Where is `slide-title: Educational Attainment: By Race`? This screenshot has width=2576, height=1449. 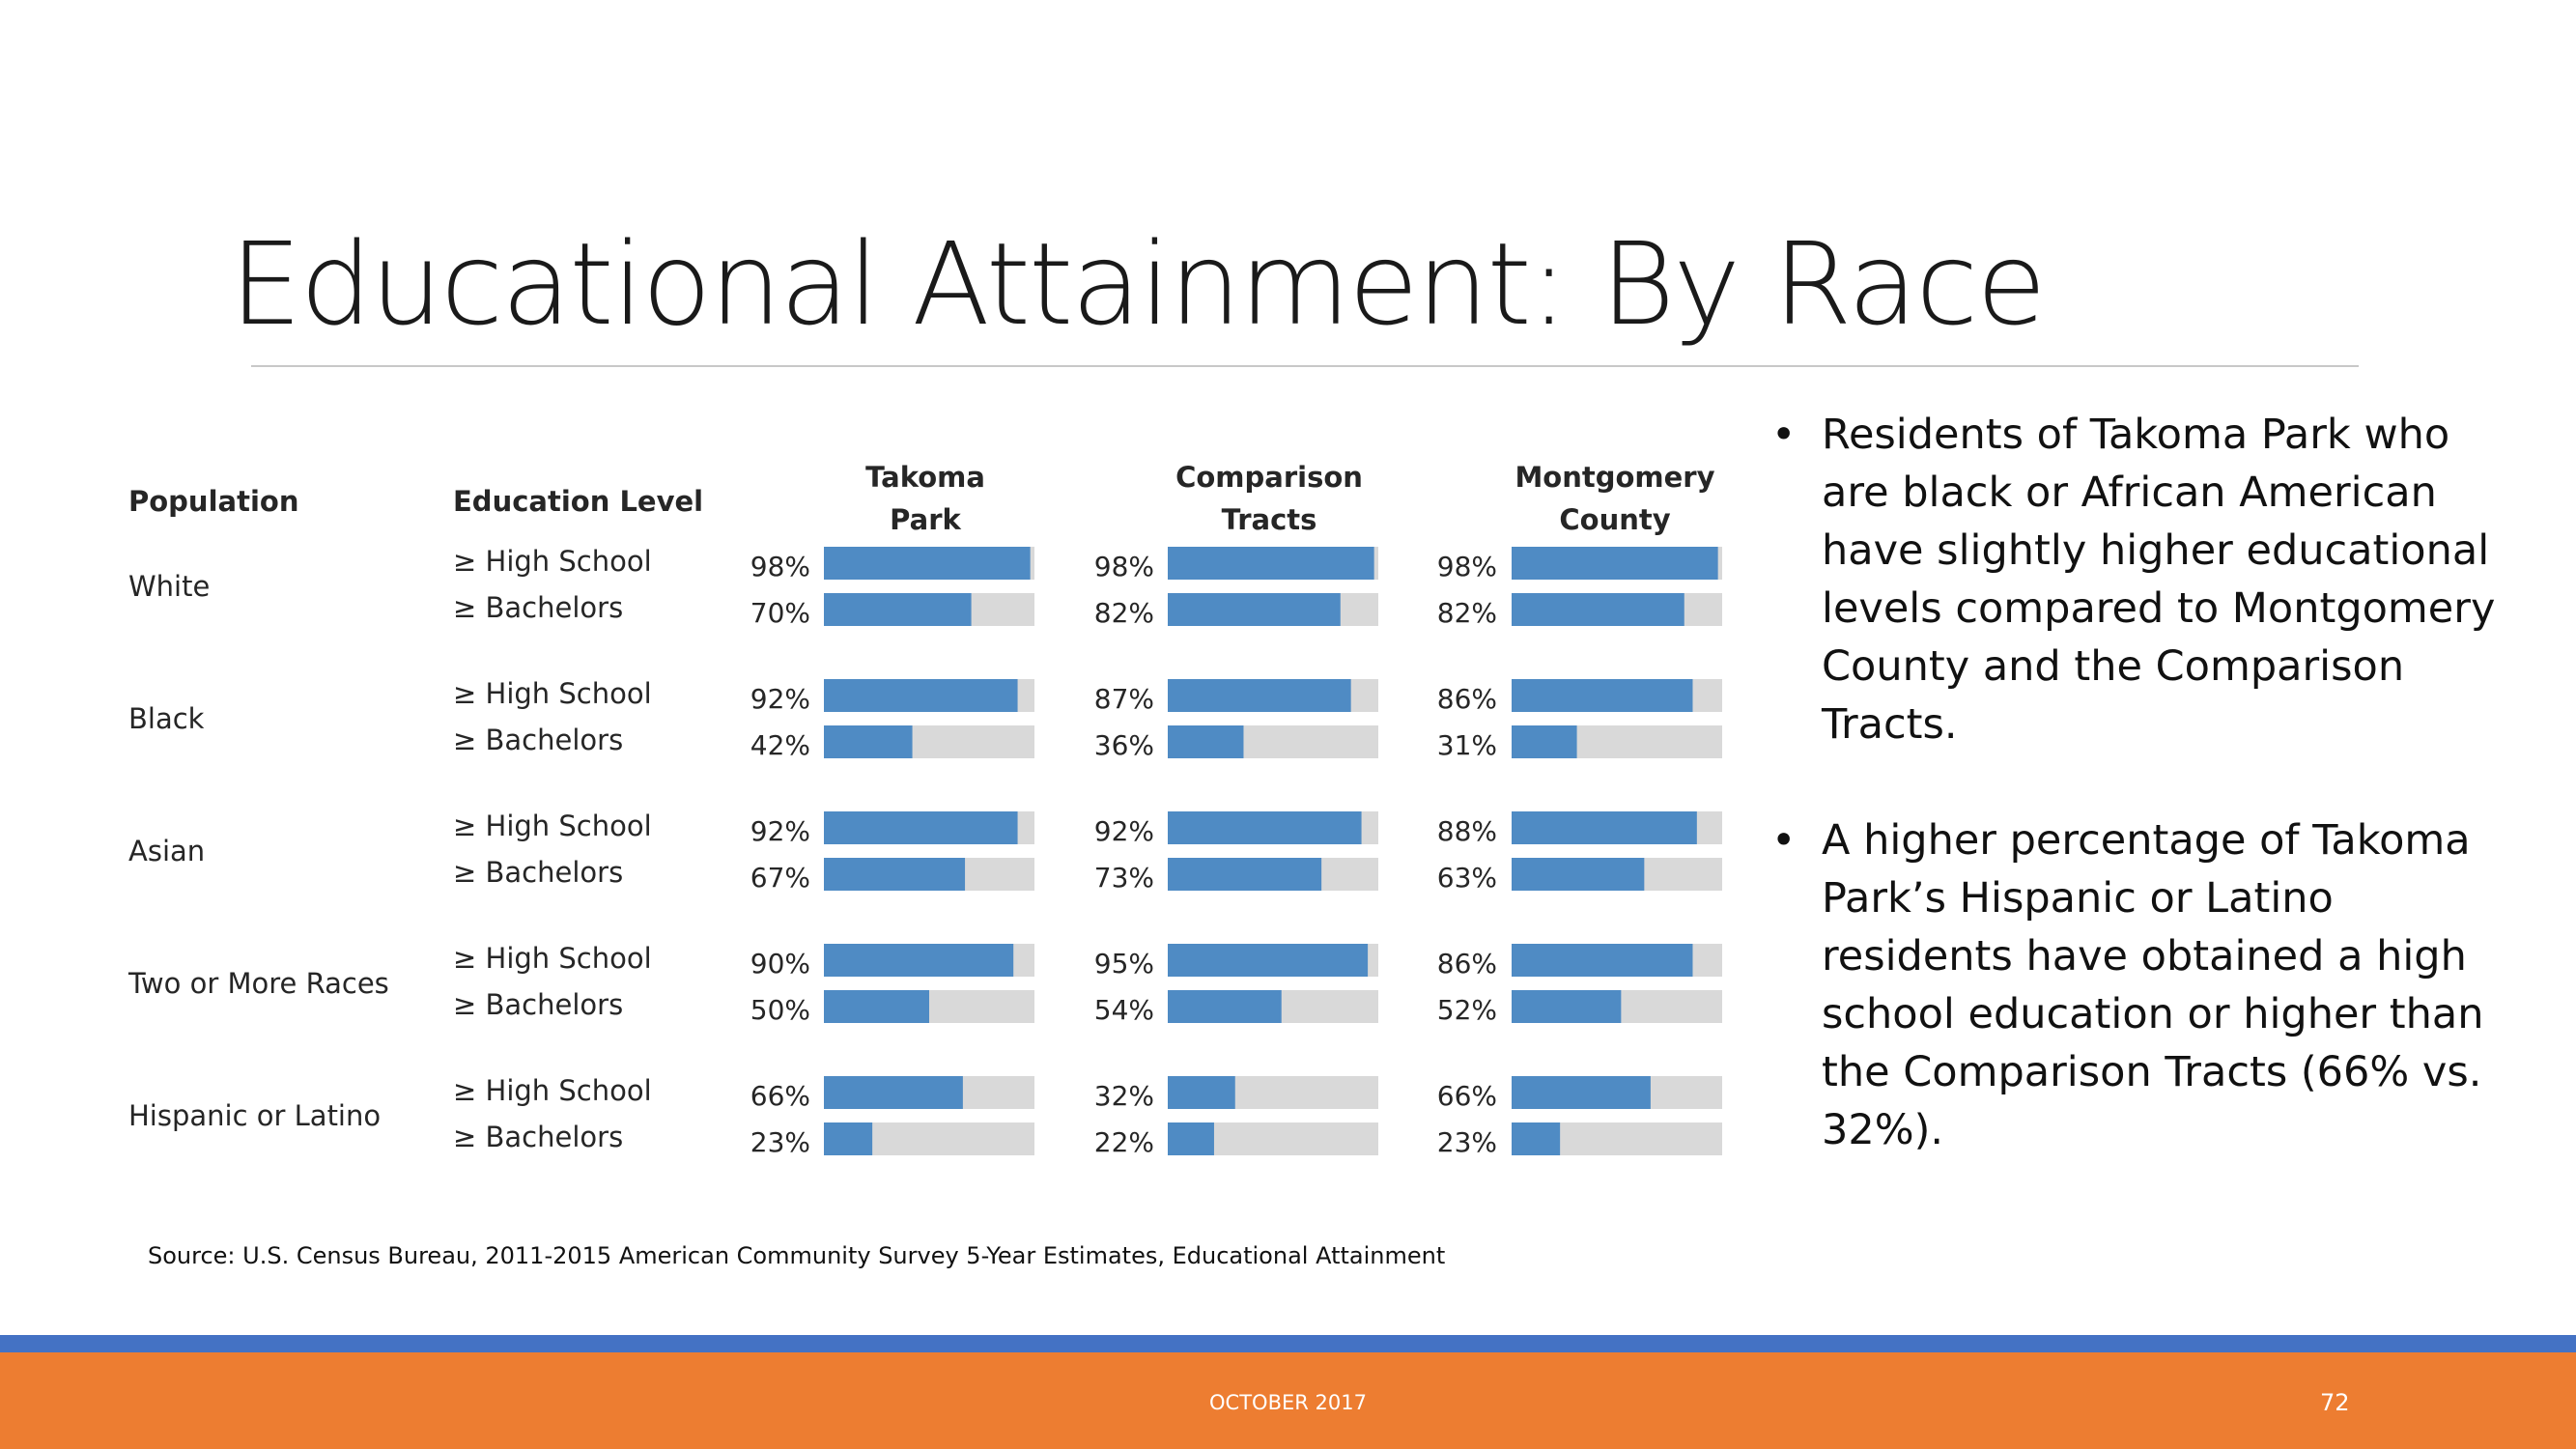 slide-title: Educational Attainment: By Race is located at coordinates (1138, 284).